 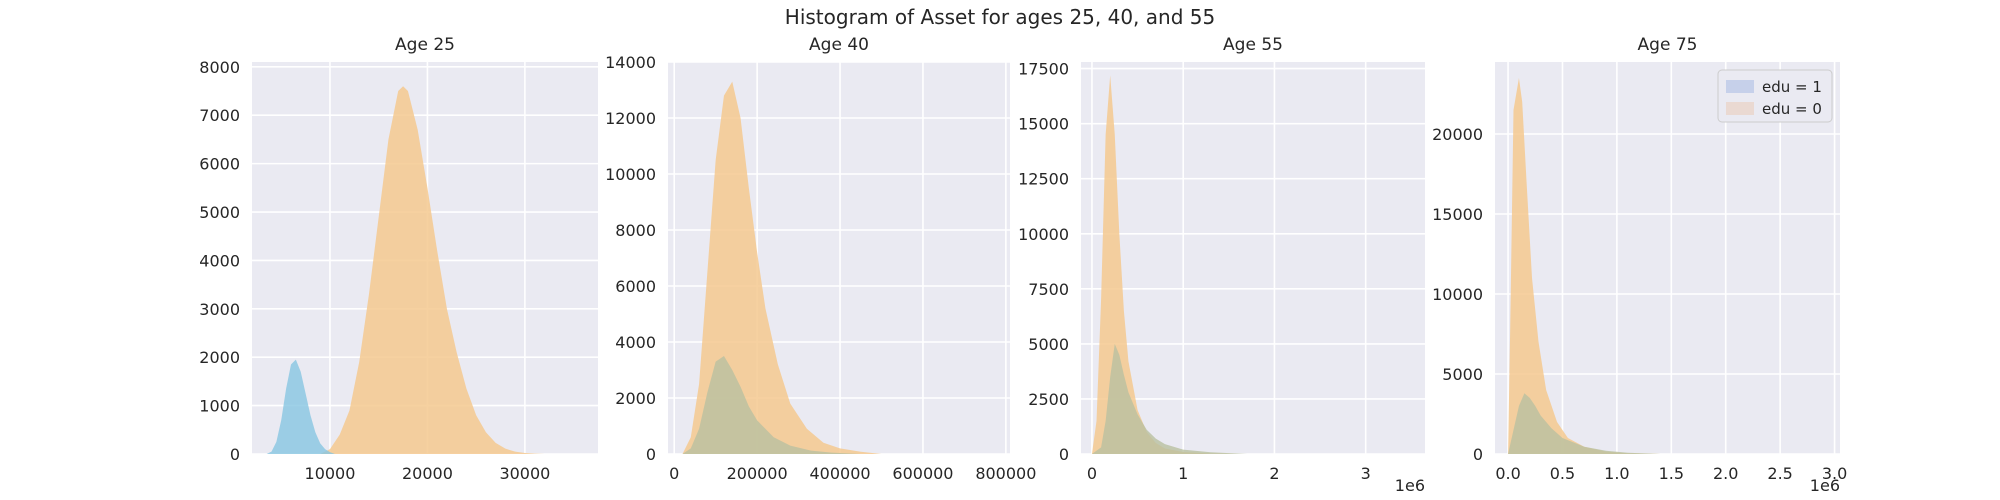 What do you see at coordinates (839, 45) in the screenshot?
I see `subplot-title: Age 40` at bounding box center [839, 45].